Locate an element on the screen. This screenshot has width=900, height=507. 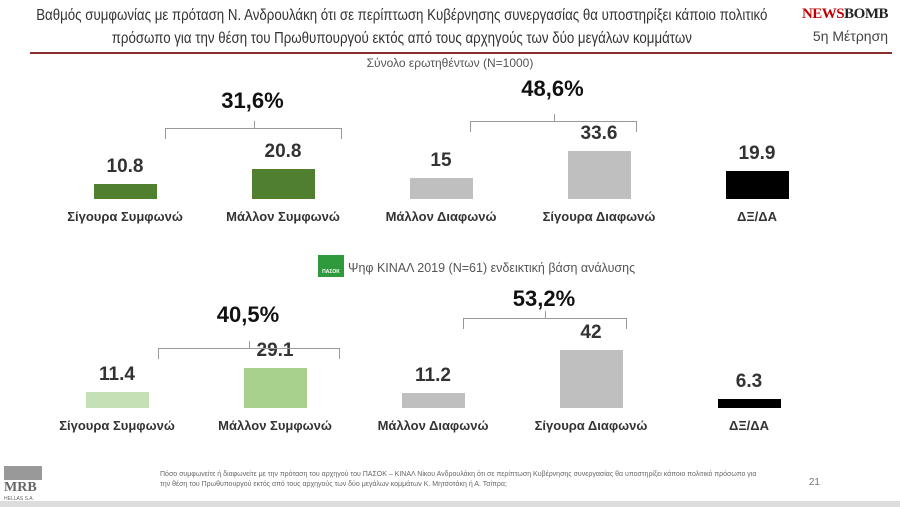
group-total-label: 40,5% is located at coordinates (248, 314).